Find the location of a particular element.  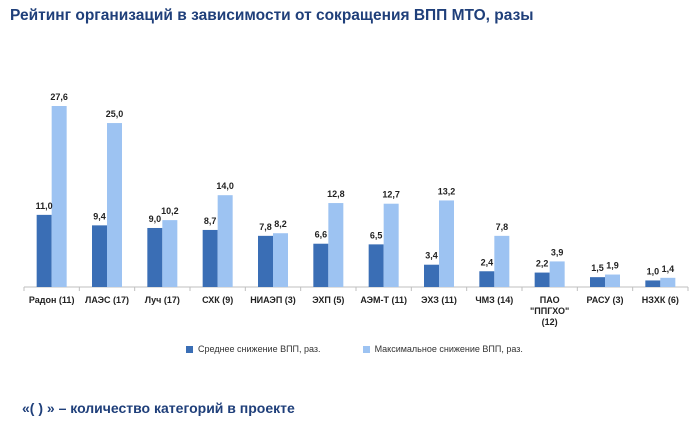

x-tick-label: ЛАЭС (17) is located at coordinates (107, 300).